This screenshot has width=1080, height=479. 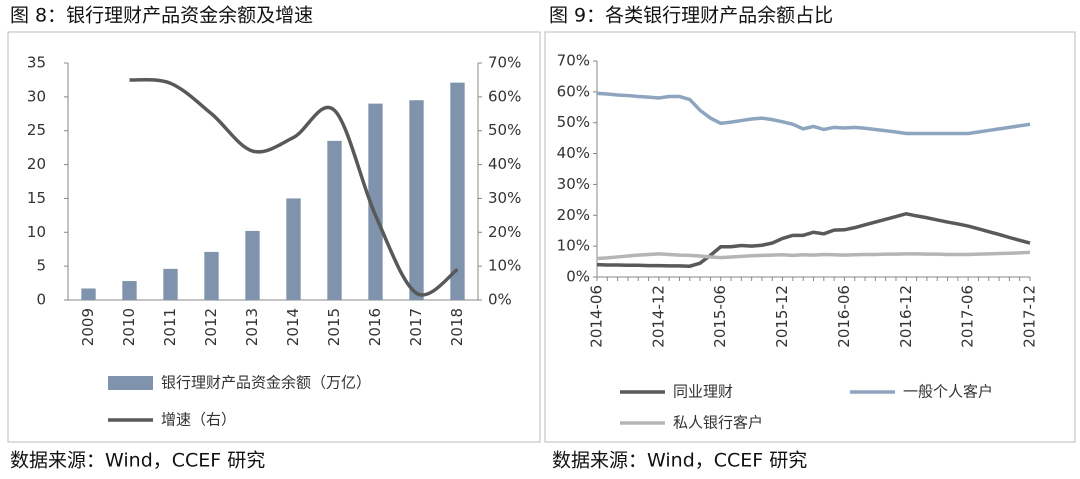 What do you see at coordinates (573, 184) in the screenshot?
I see `y-tick-label: 30%` at bounding box center [573, 184].